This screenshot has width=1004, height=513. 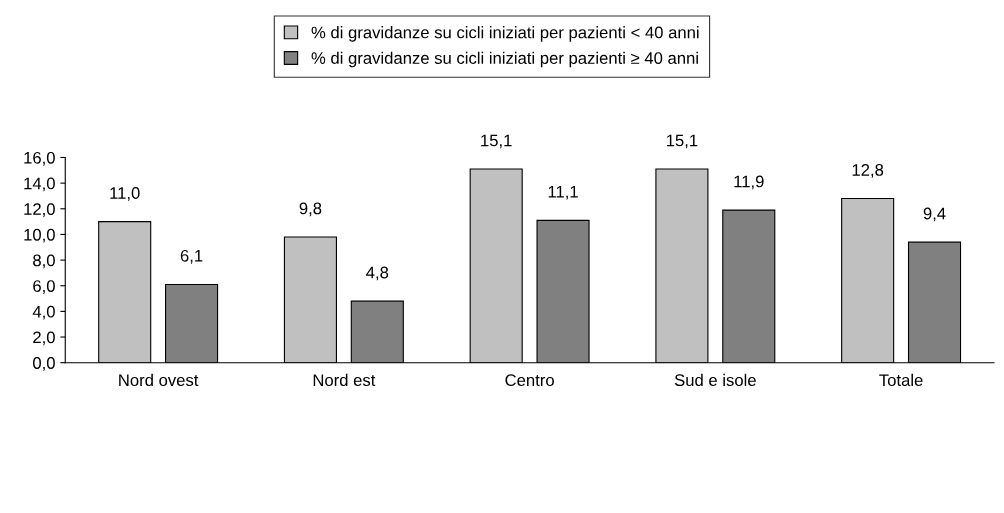 What do you see at coordinates (43, 312) in the screenshot?
I see `y-tick-label: 4,0` at bounding box center [43, 312].